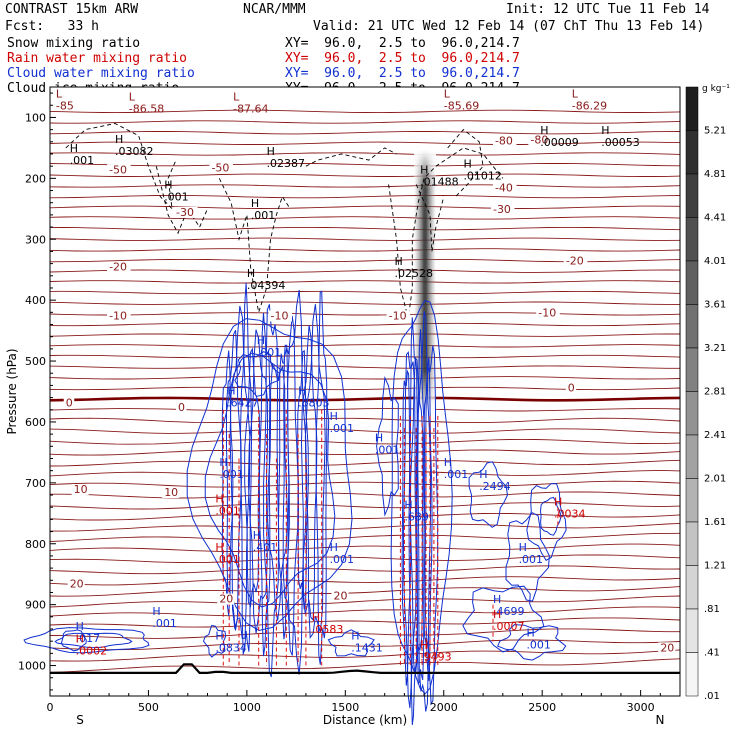  I want to click on y-tick-label: 500, so click(35, 361).